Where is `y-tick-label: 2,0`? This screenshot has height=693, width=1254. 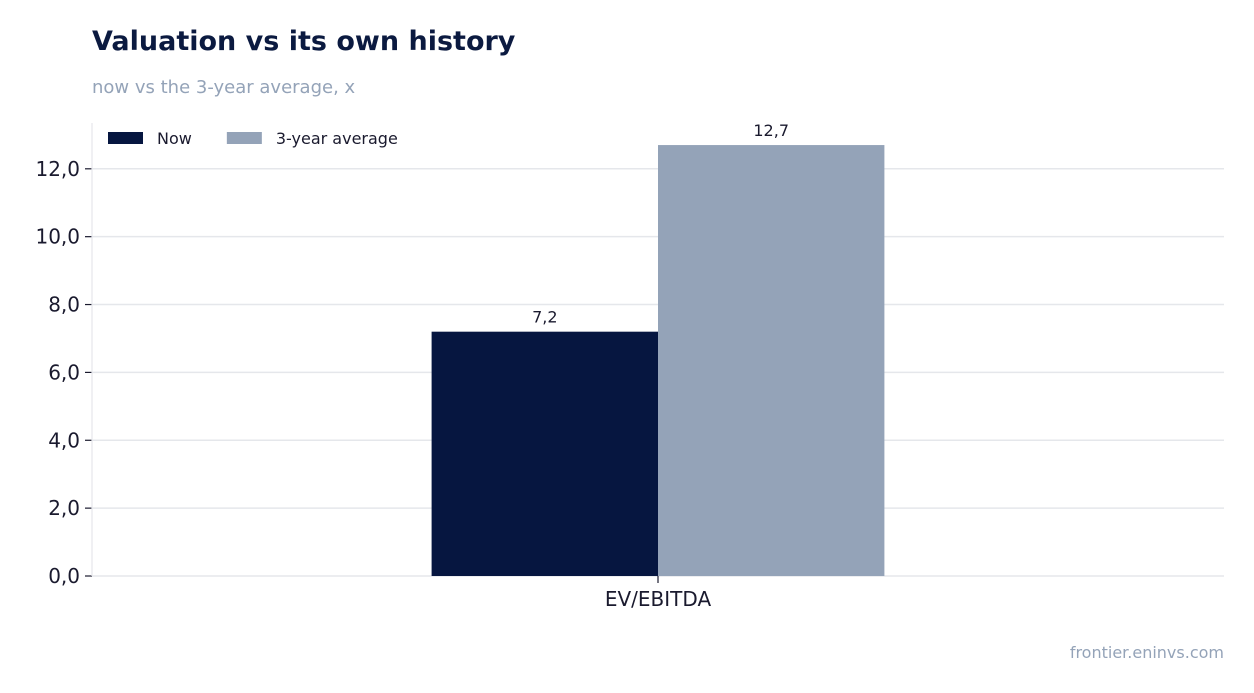 y-tick-label: 2,0 is located at coordinates (64, 508).